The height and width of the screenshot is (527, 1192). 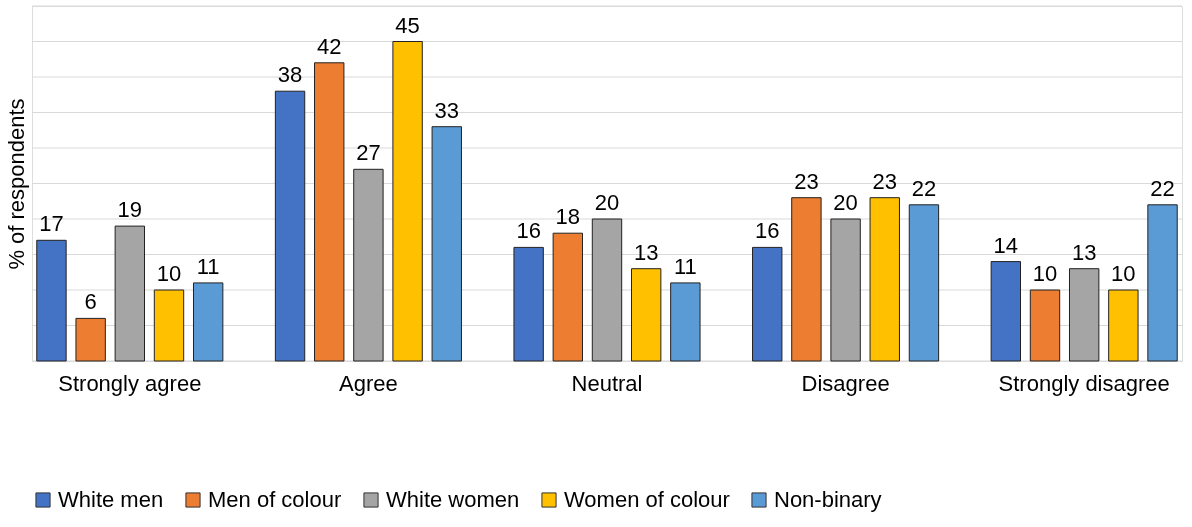 I want to click on legend-label: White men, so click(x=111, y=499).